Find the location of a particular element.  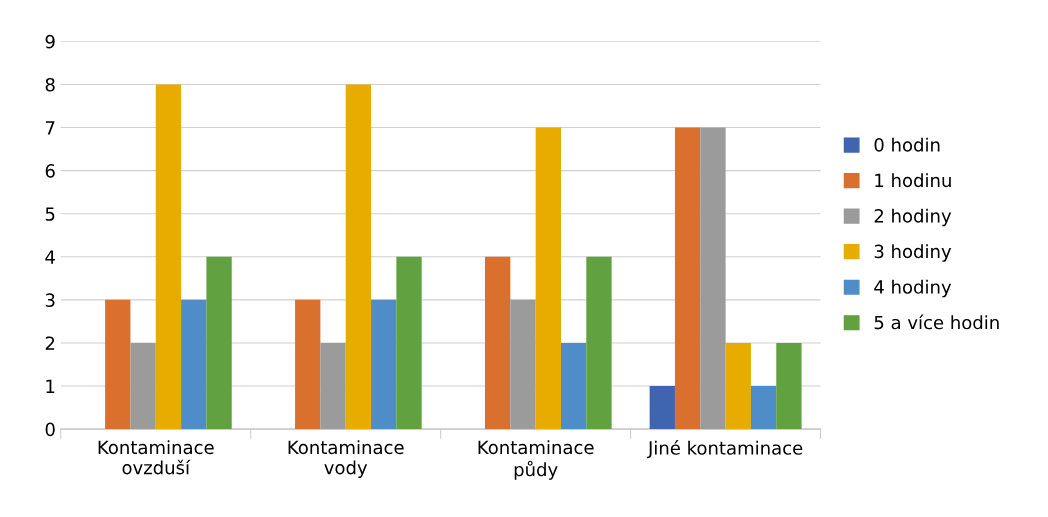

legend-label: 3 hodiny is located at coordinates (913, 253).